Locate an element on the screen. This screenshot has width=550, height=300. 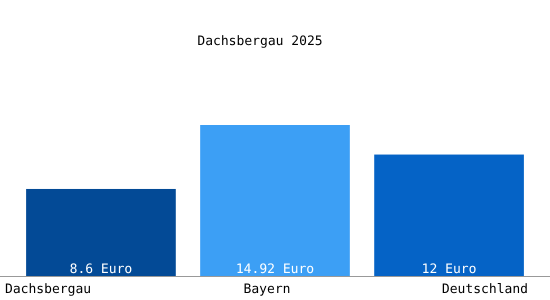
x-tick-label: Deutschland is located at coordinates (485, 289).